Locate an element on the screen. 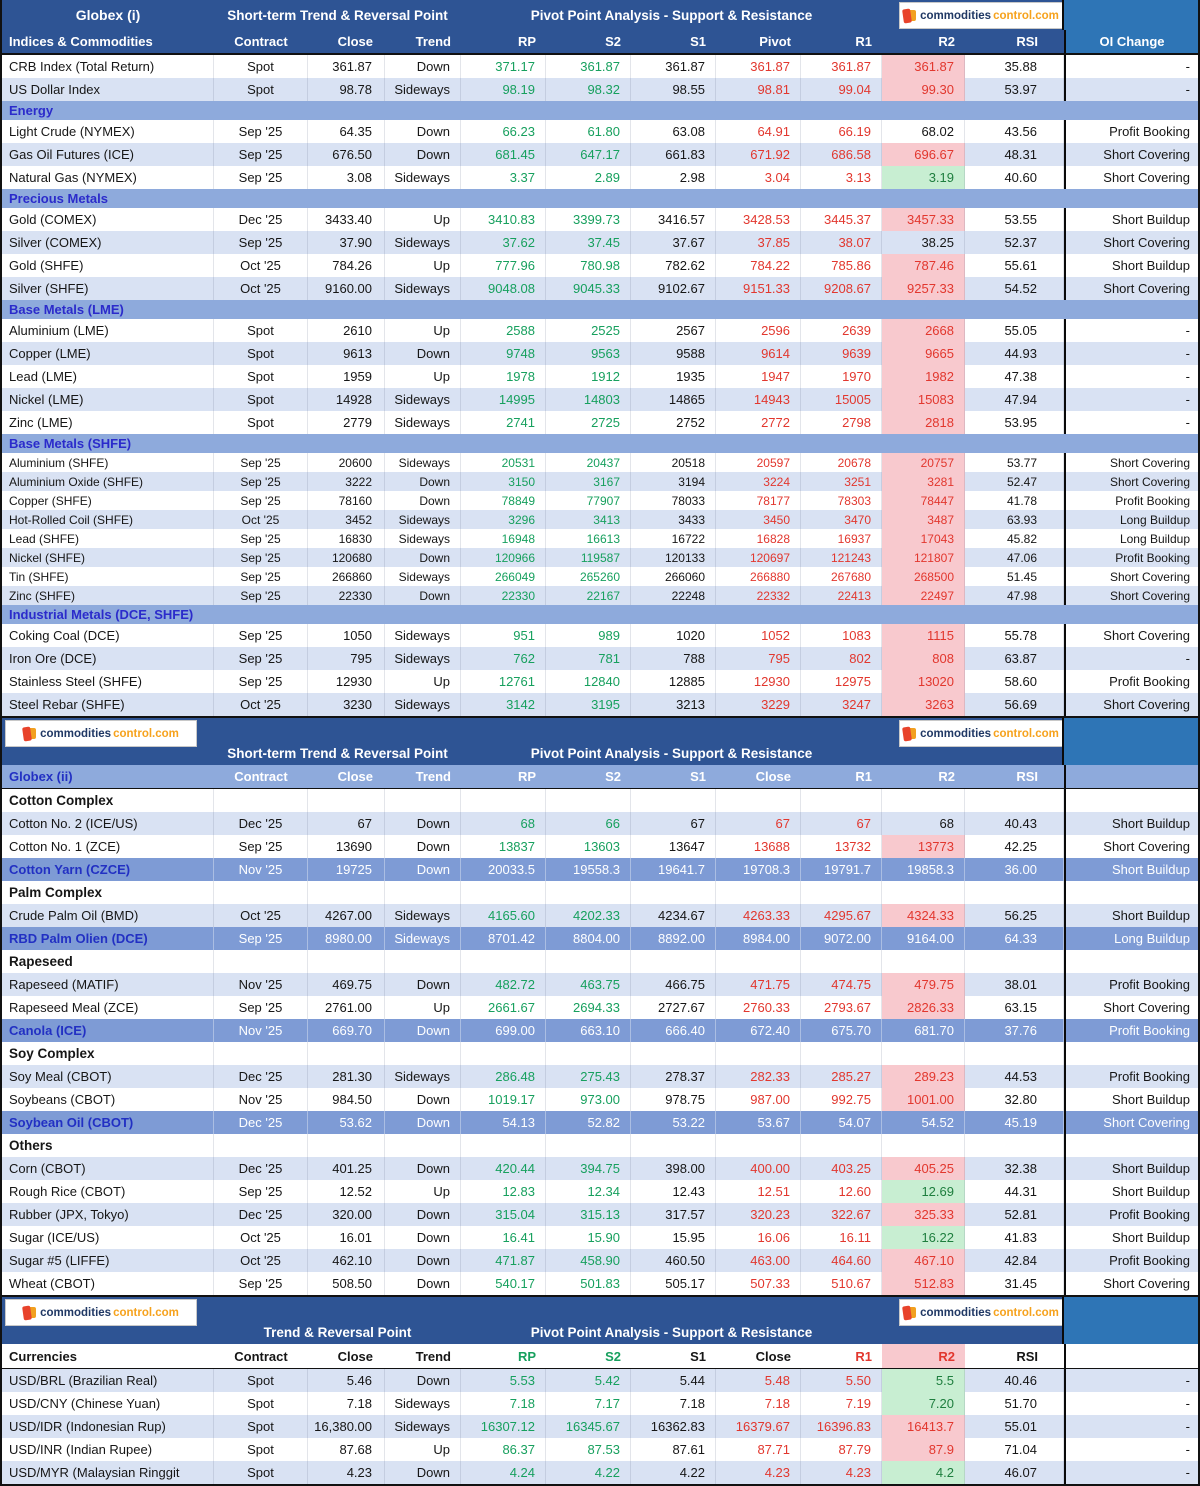 The width and height of the screenshot is (1200, 1486). cell-rsi: 32.80 is located at coordinates (1014, 1099).